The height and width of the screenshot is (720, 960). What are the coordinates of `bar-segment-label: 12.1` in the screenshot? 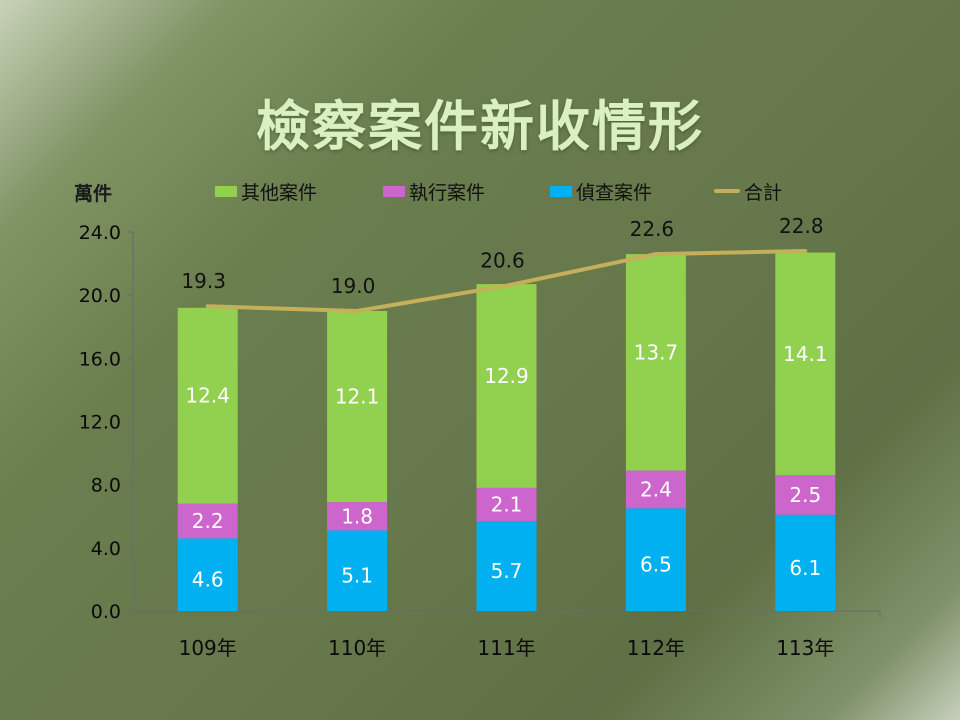 It's located at (357, 396).